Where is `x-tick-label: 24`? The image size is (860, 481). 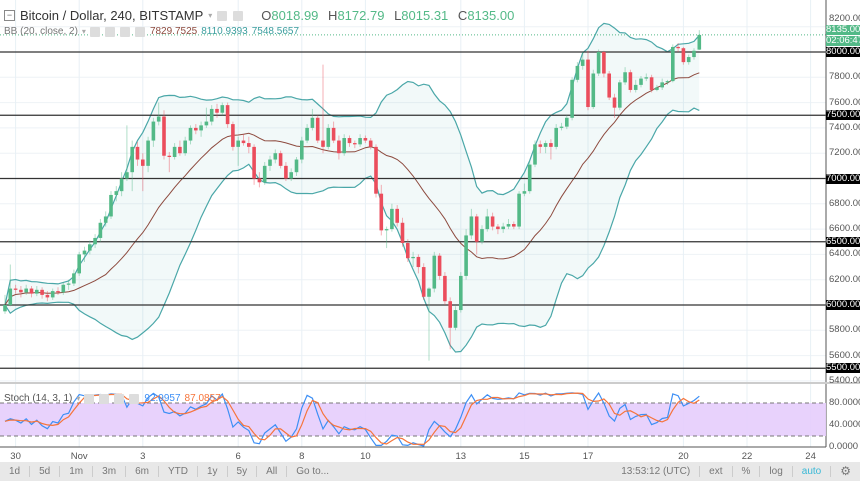
x-tick-label: 24 is located at coordinates (810, 456).